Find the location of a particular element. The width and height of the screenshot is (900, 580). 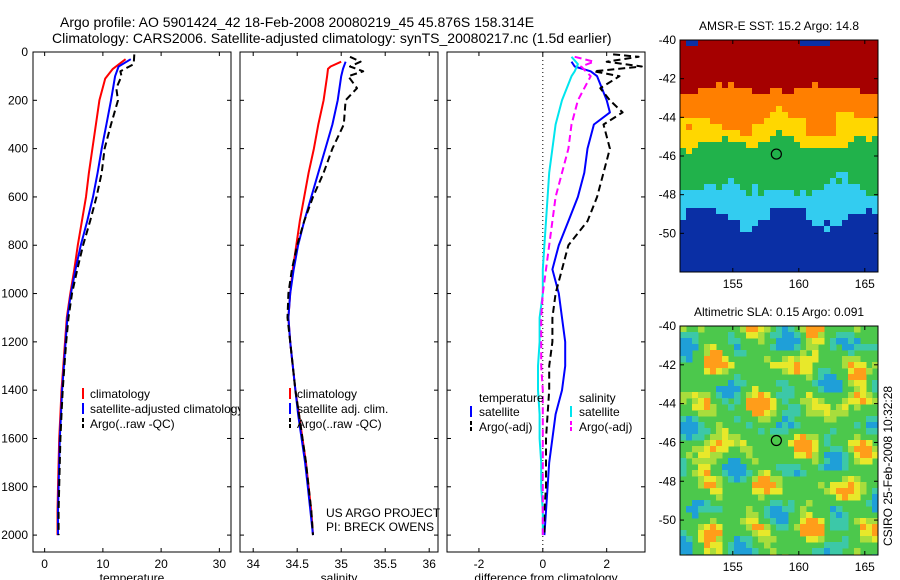

legend-entry: satellite-adjusted climatology is located at coordinates (166, 409).